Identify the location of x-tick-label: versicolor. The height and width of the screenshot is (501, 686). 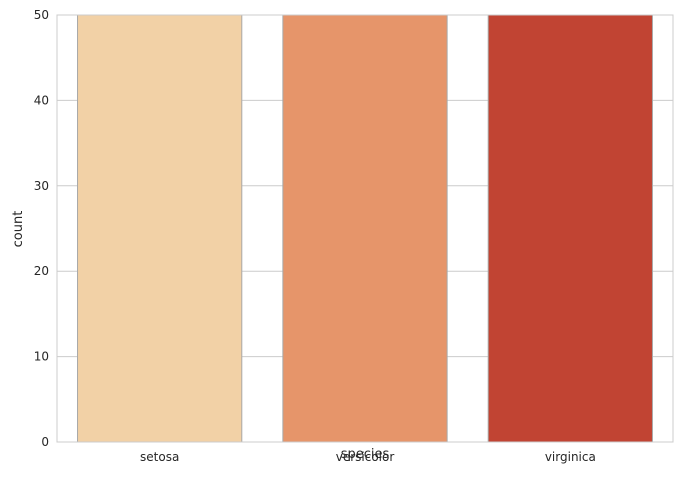
(365, 457).